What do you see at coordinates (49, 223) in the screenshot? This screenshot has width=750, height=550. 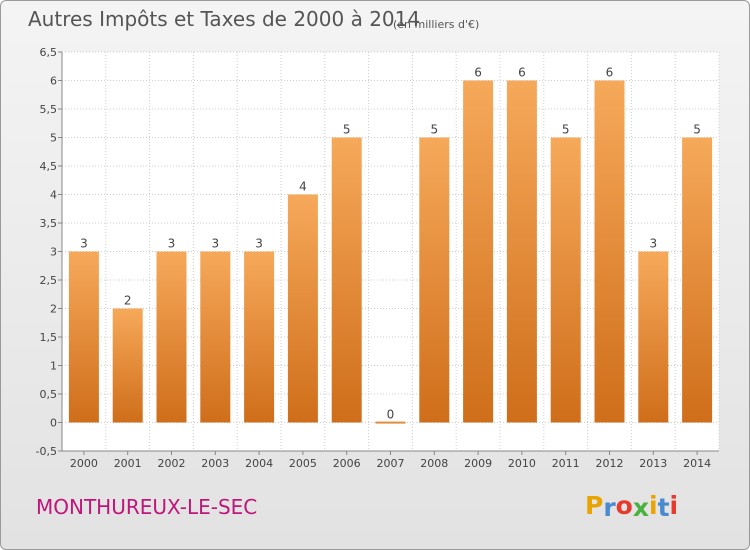 I see `y-tick-label: 3,5` at bounding box center [49, 223].